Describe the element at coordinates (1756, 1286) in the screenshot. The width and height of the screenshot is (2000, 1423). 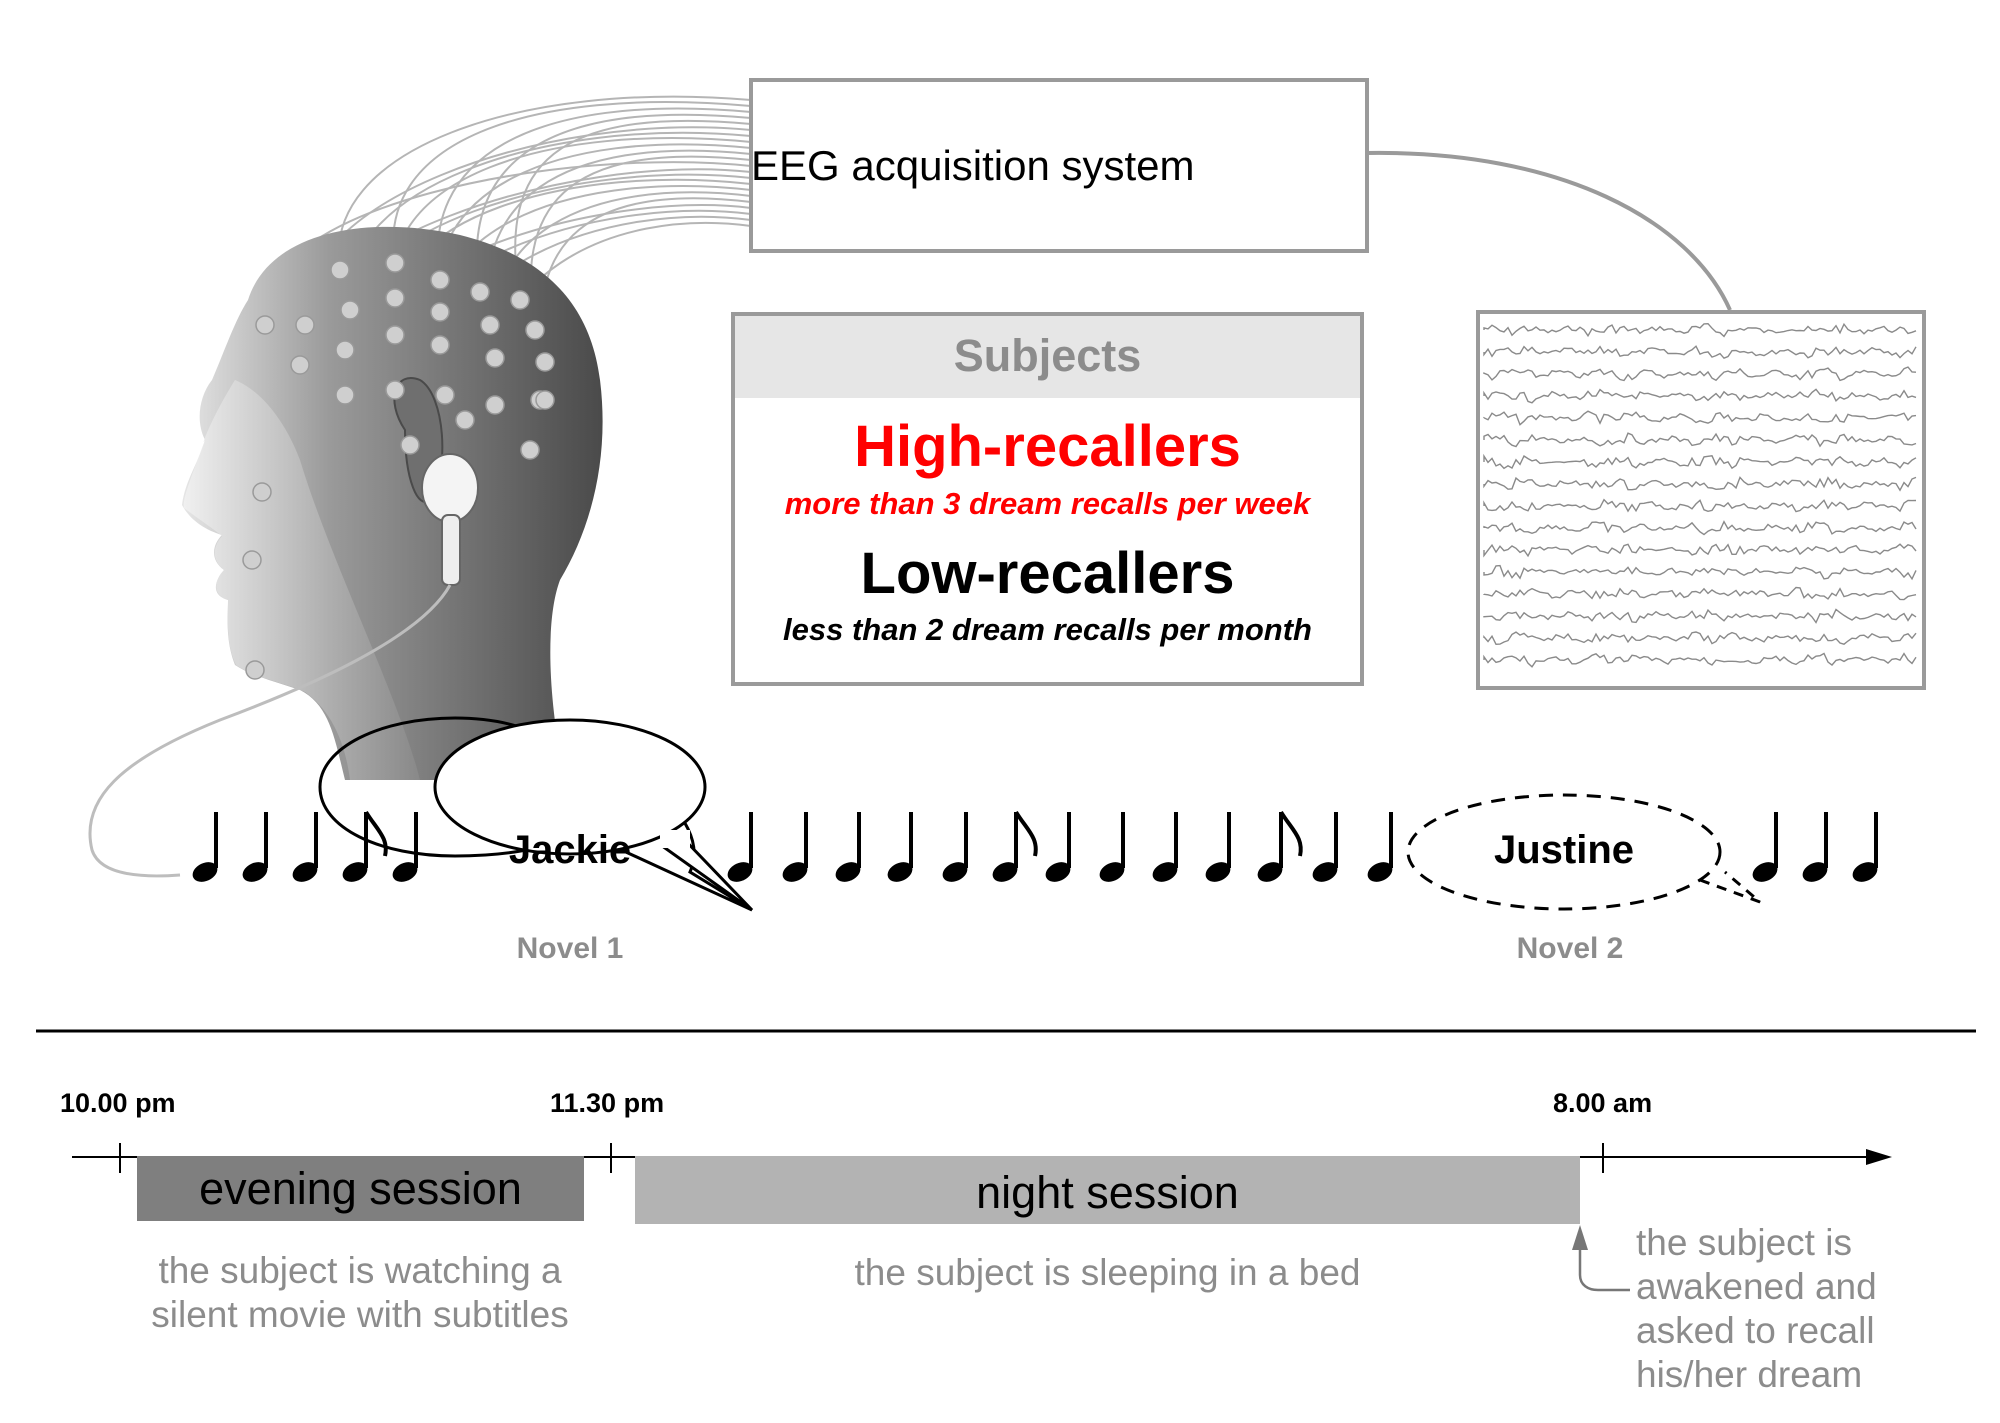
I see `awake-desc-line-2: awakened and` at that location.